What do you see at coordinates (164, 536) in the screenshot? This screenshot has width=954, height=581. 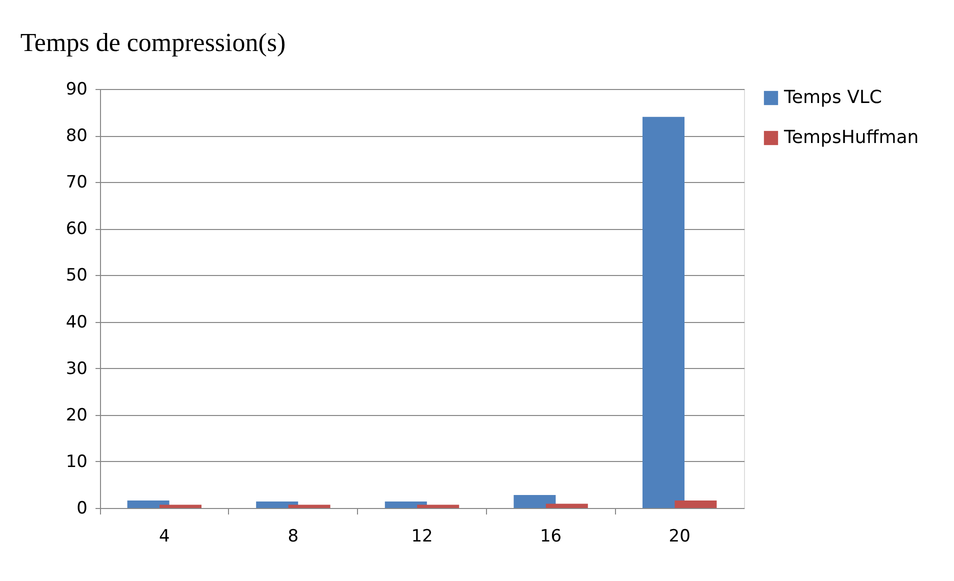 I see `x-tick-label: 4` at bounding box center [164, 536].